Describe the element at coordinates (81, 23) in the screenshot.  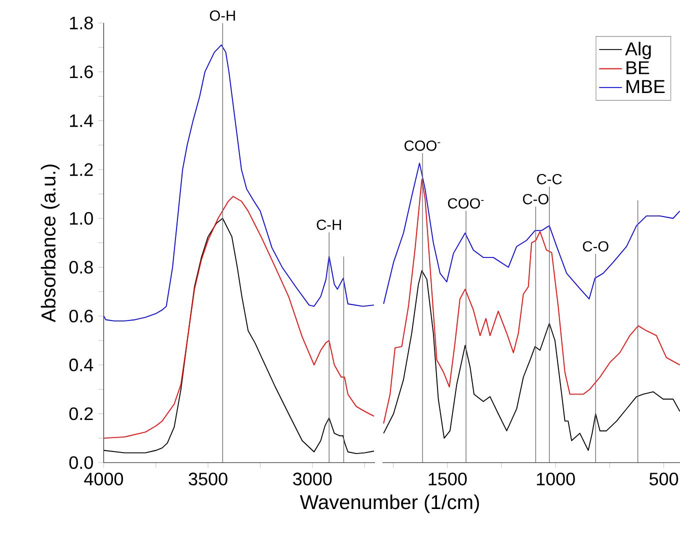
I see `y-tick-label: 1.8` at that location.